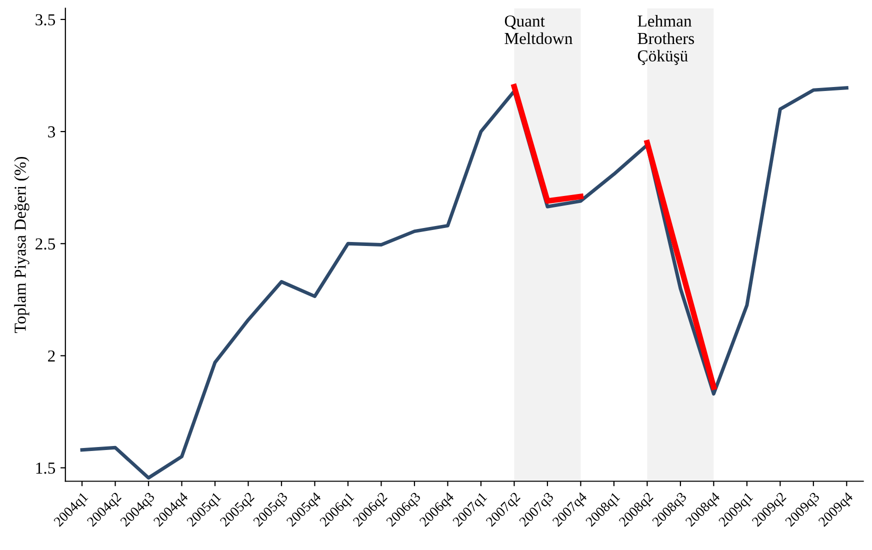  What do you see at coordinates (51, 356) in the screenshot?
I see `y-tick-label: 2` at bounding box center [51, 356].